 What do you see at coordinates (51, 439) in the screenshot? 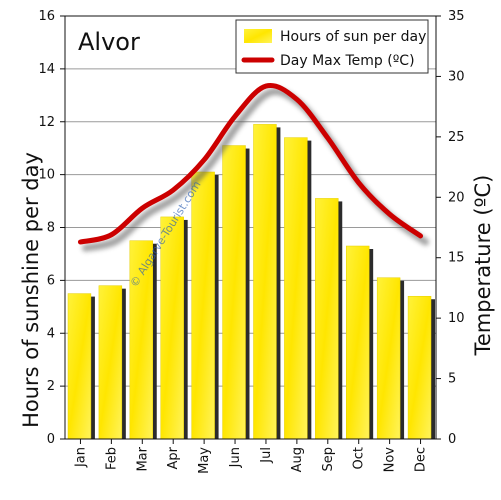
I see `left-tick-label: 0` at bounding box center [51, 439].